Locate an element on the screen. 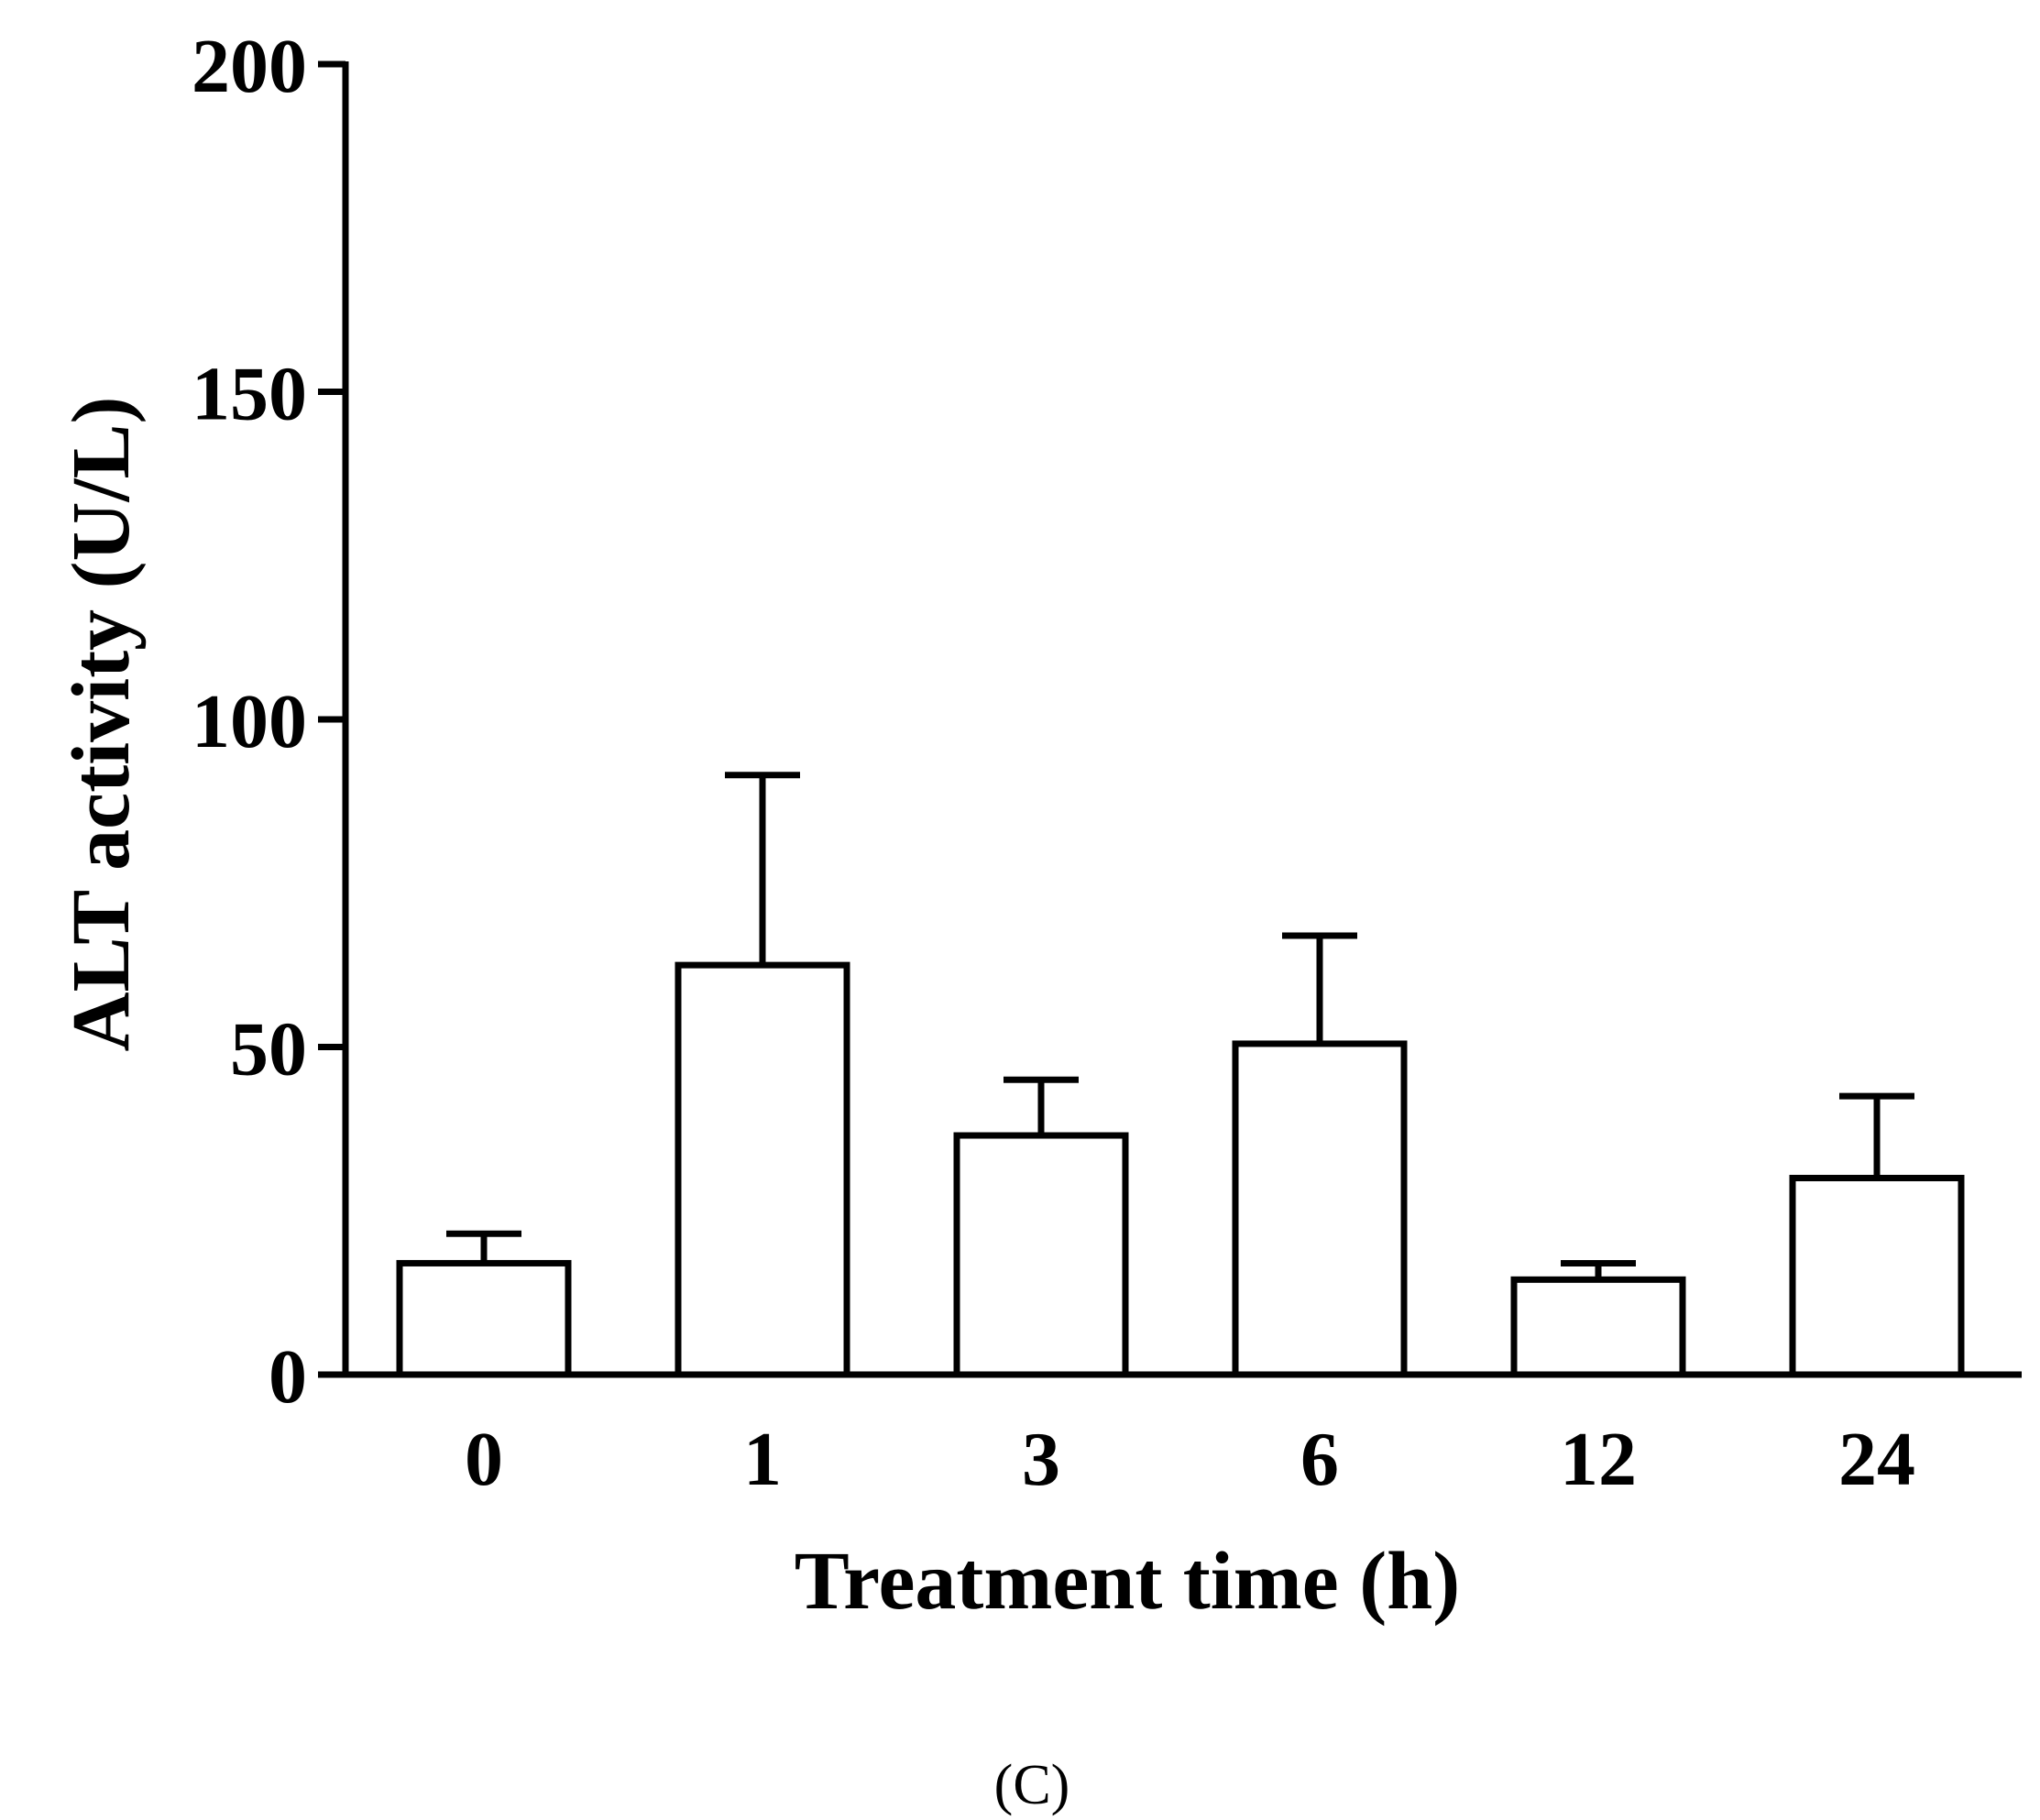 The height and width of the screenshot is (1820, 2040). y-ticks-layer: 0 50 100 150 200 is located at coordinates (268, 722).